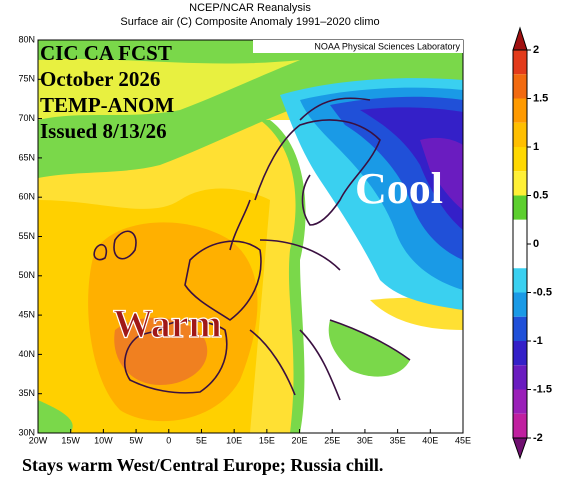 The width and height of the screenshot is (564, 483). I want to click on colorbar-label: 1.5, so click(540, 98).